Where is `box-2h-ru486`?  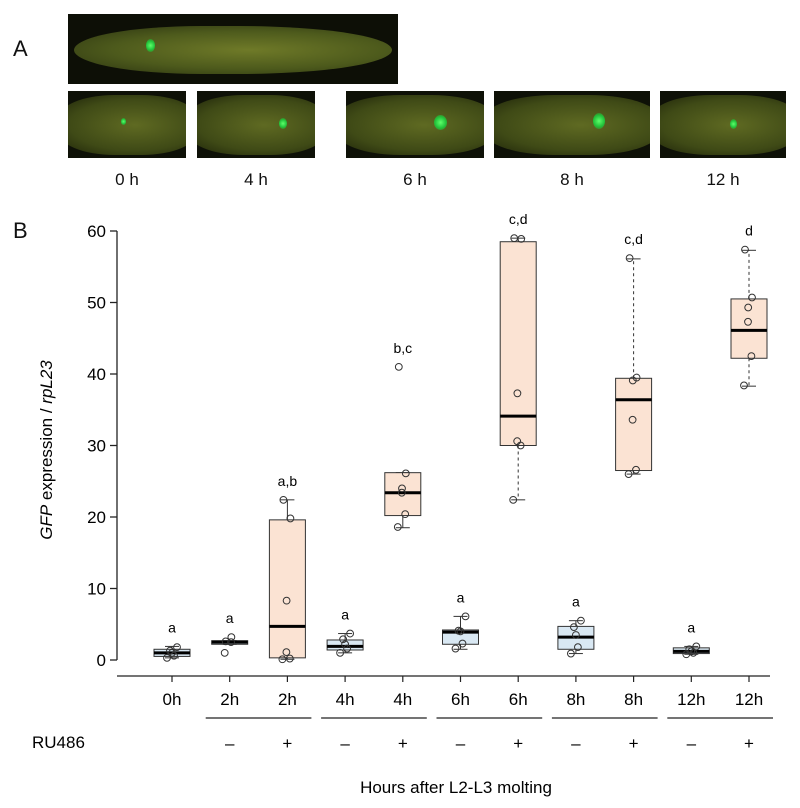 box-2h-ru486 is located at coordinates (287, 589).